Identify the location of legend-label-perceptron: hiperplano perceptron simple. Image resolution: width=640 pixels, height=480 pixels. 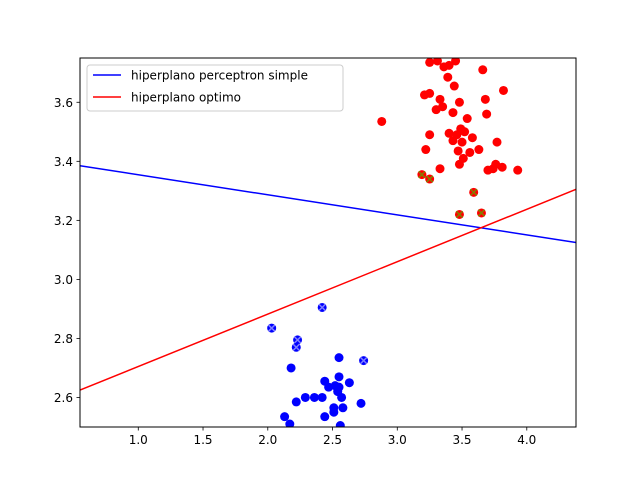
(219, 76).